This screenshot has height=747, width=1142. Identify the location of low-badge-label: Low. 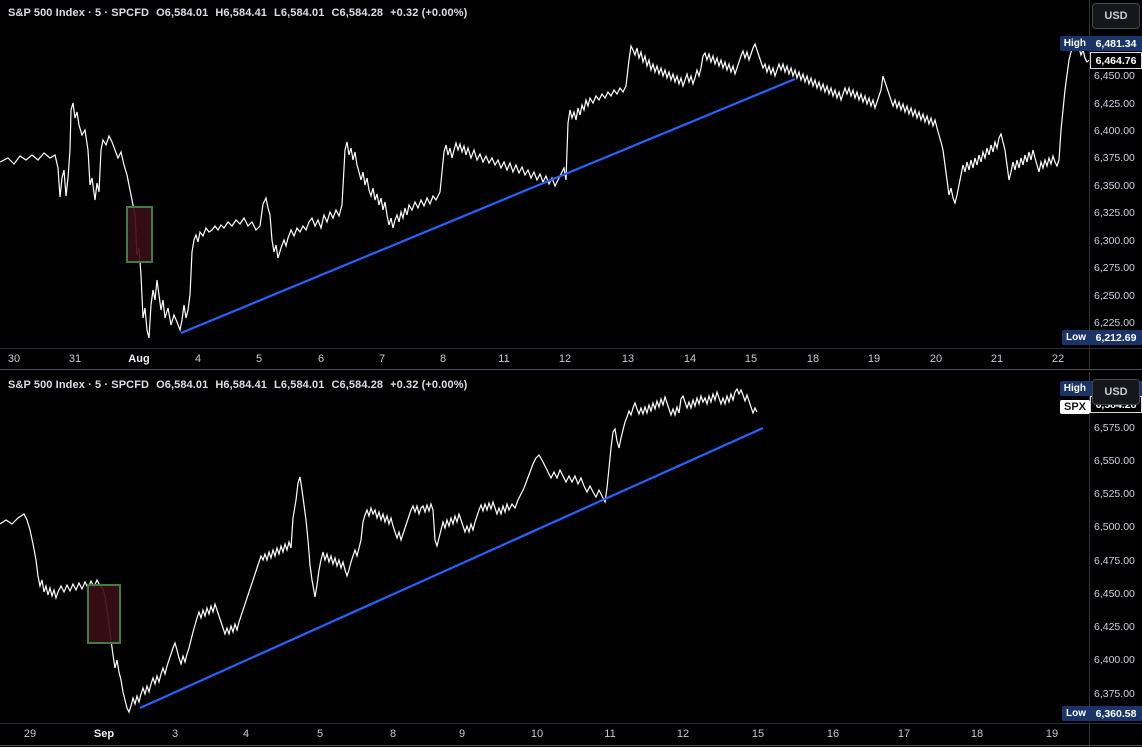
(1076, 713).